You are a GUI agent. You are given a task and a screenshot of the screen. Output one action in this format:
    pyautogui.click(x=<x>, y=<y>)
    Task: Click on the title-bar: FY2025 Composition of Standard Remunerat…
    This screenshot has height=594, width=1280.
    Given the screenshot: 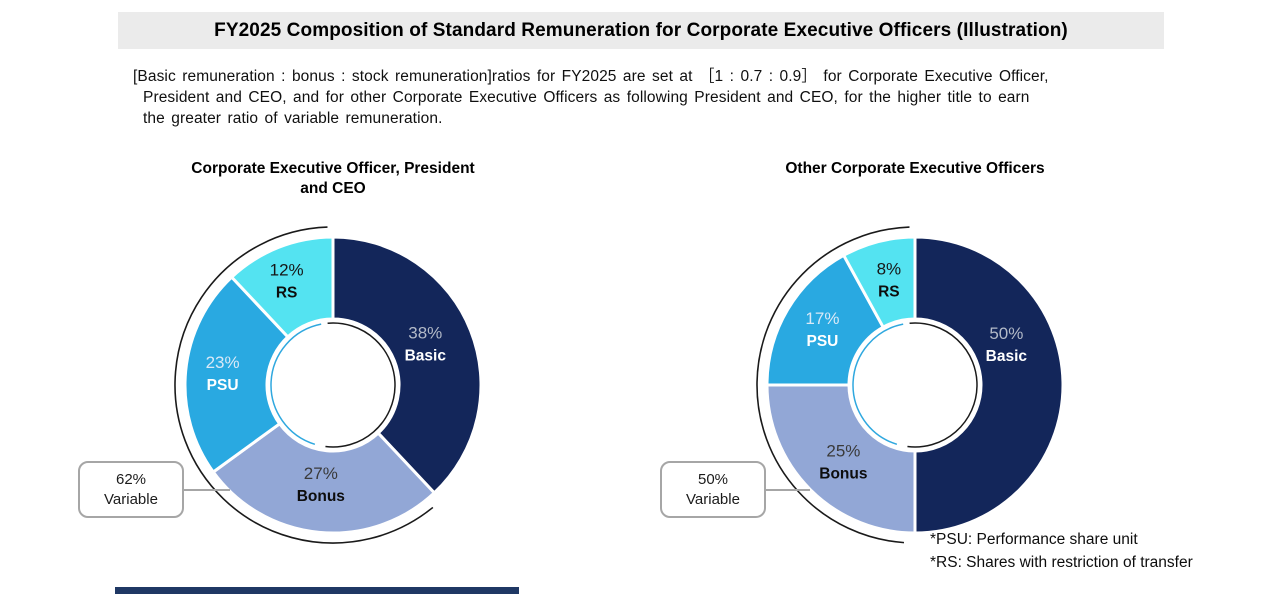 What is the action you would take?
    pyautogui.click(x=641, y=30)
    